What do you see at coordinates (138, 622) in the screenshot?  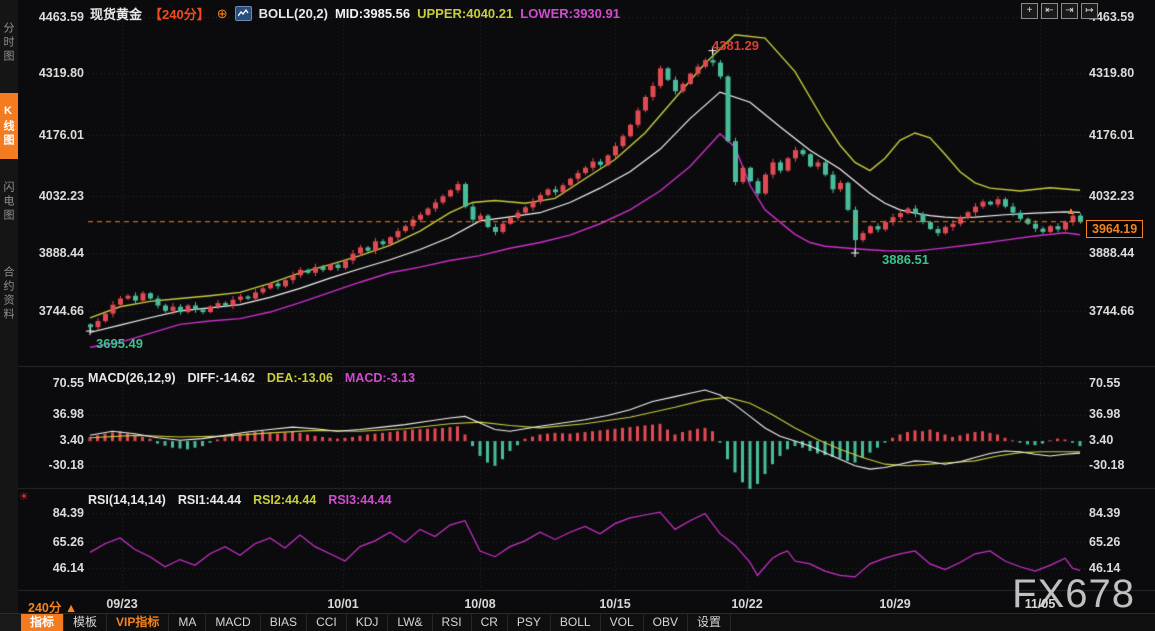 I see `toolbar-item-vip-indicator: VIP指标` at bounding box center [138, 622].